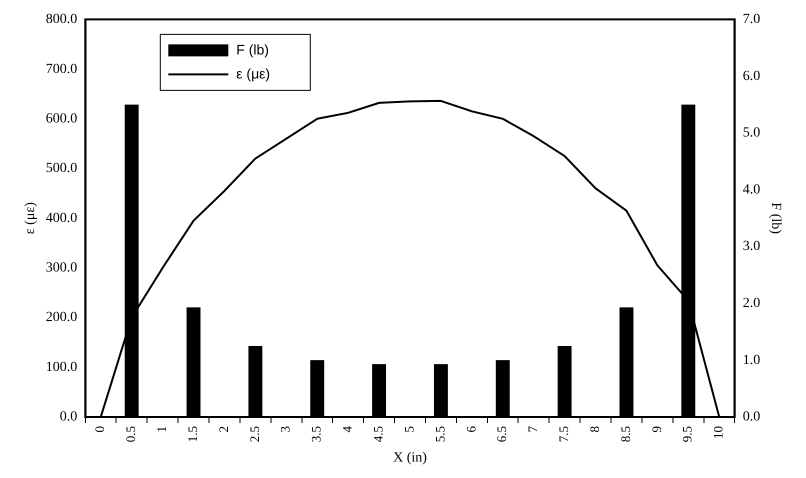  Describe the element at coordinates (62, 20) in the screenshot. I see `y-tick-label: 800.0` at that location.